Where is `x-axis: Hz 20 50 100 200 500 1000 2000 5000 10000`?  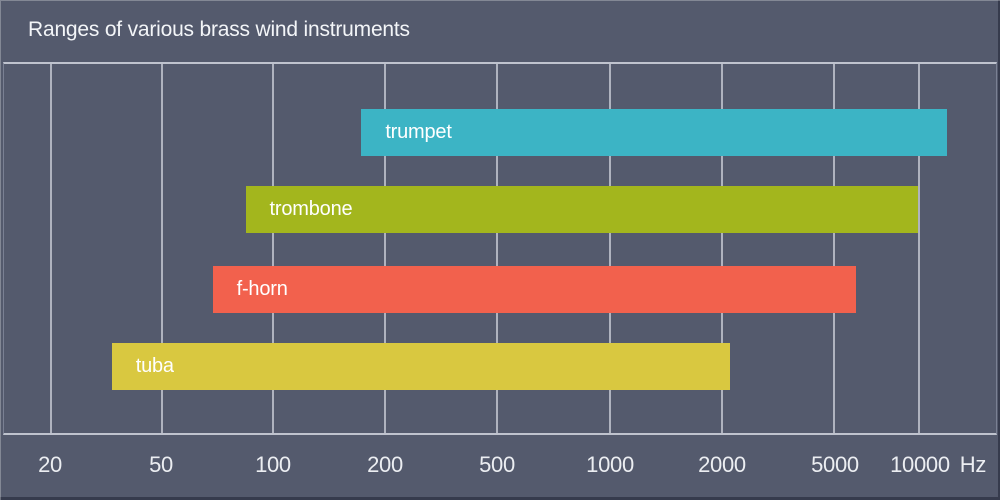
x-axis: Hz 20 50 100 200 500 1000 2000 5000 10000 is located at coordinates (500, 467).